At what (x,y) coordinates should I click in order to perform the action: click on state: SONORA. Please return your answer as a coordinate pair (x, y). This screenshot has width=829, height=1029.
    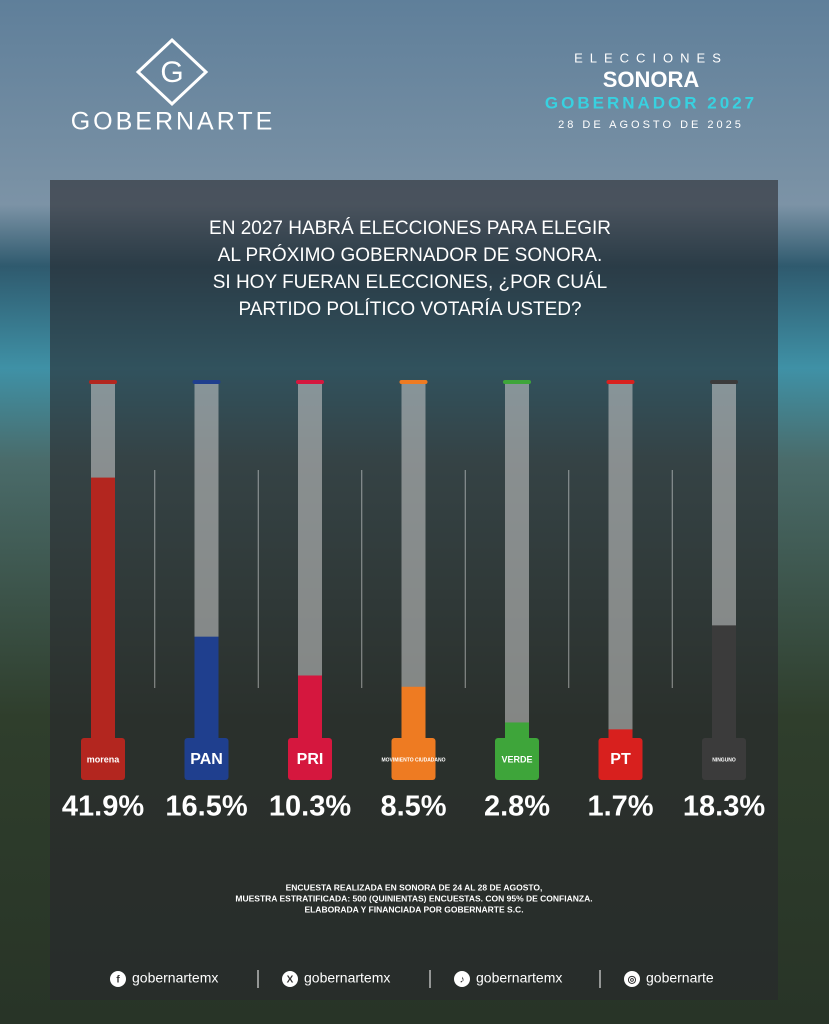
    Looking at the image, I should click on (651, 79).